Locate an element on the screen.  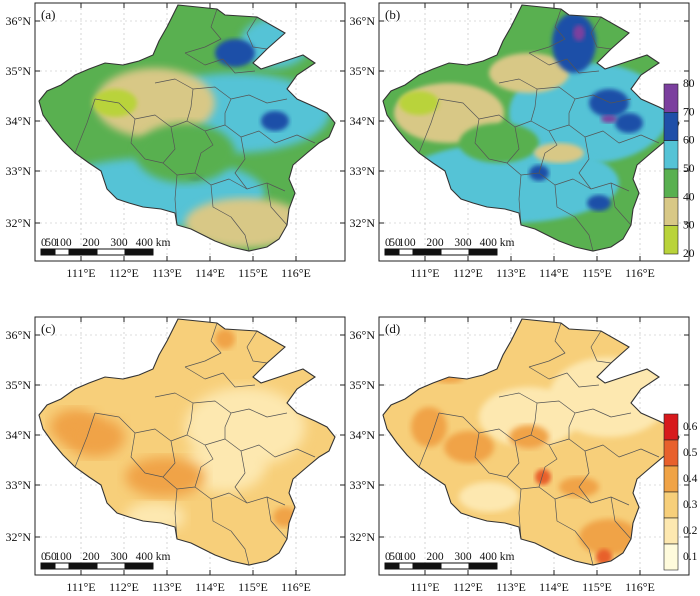
colorbar-tick-label: 0.3 is located at coordinates (690, 505).